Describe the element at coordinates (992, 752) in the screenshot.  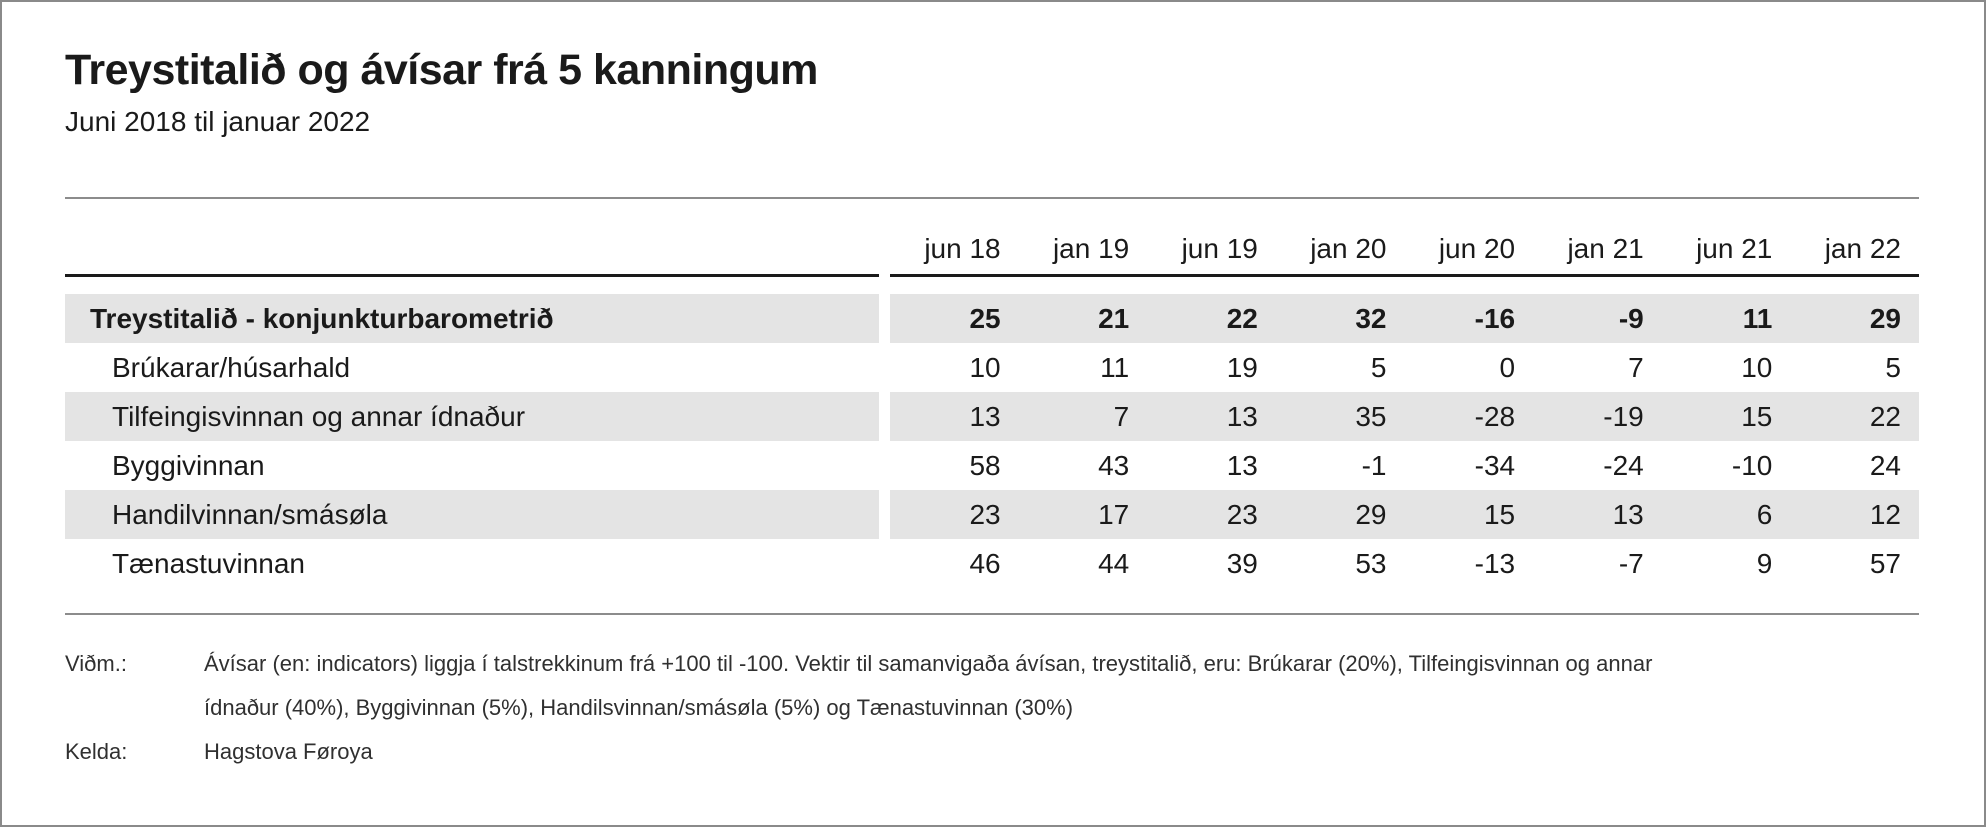
I see `footnote-source: Kelda: Hagstova Føroya` at that location.